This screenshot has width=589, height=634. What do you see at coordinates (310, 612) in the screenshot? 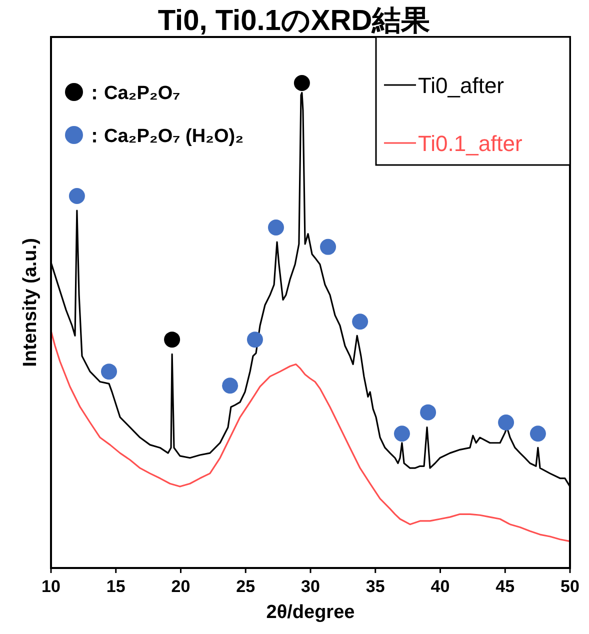
I see `x-axis-title: 2θ/degree` at bounding box center [310, 612].